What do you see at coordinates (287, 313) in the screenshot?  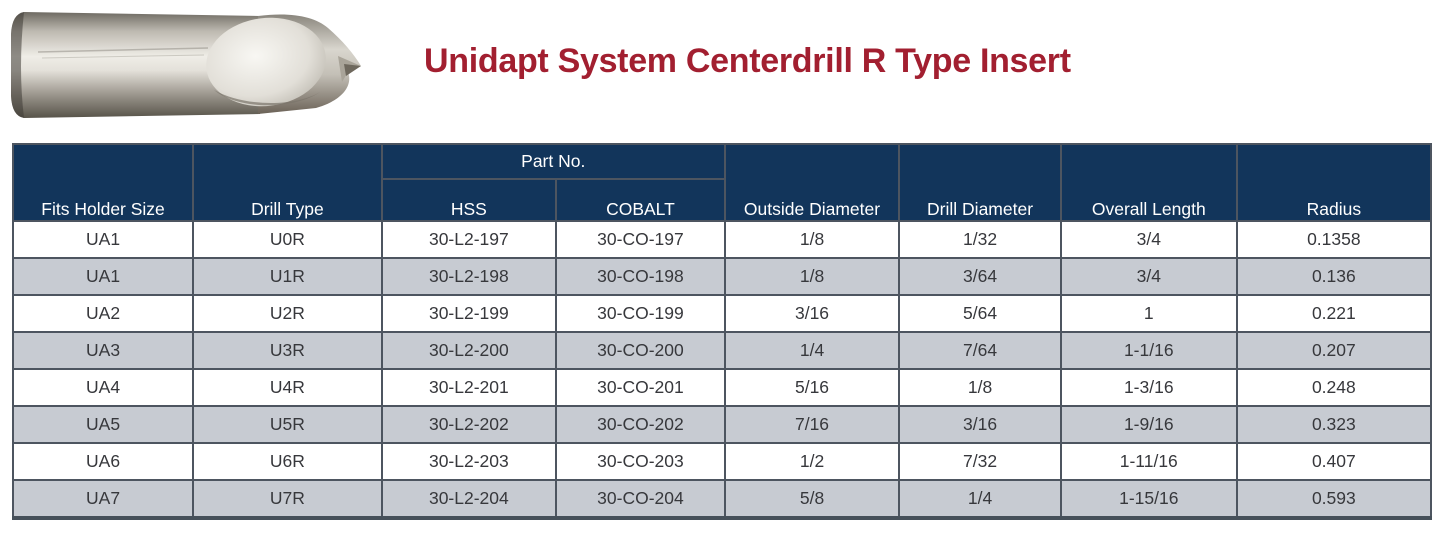 I see `table-cell: U2R` at bounding box center [287, 313].